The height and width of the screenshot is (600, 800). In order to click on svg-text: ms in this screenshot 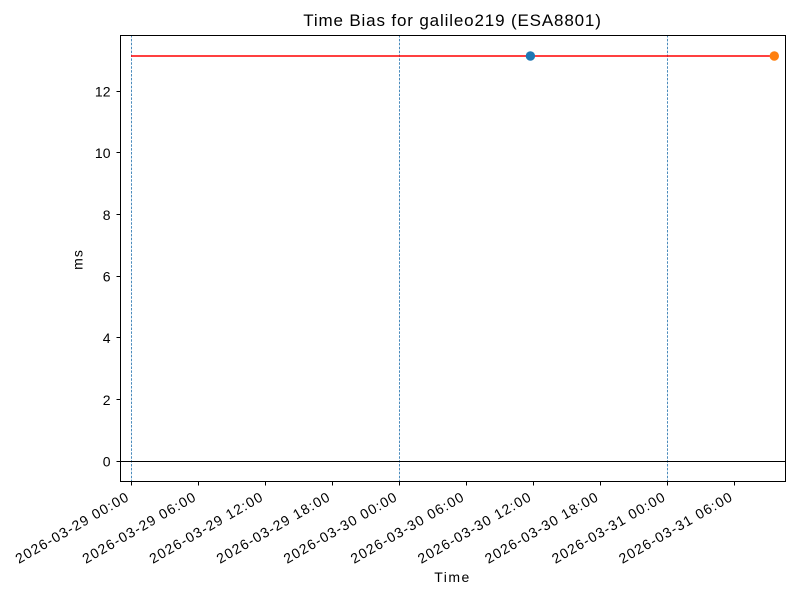, I will do `click(78, 259)`.